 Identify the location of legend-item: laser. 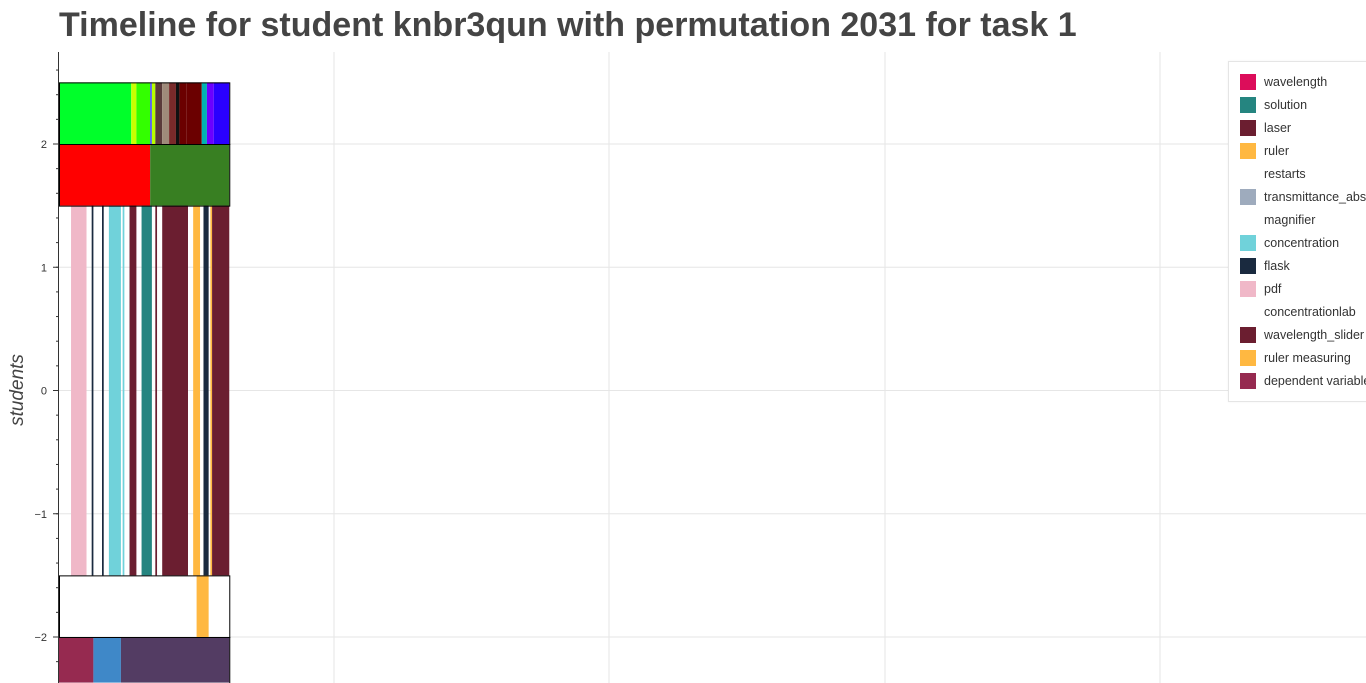
(1265, 128).